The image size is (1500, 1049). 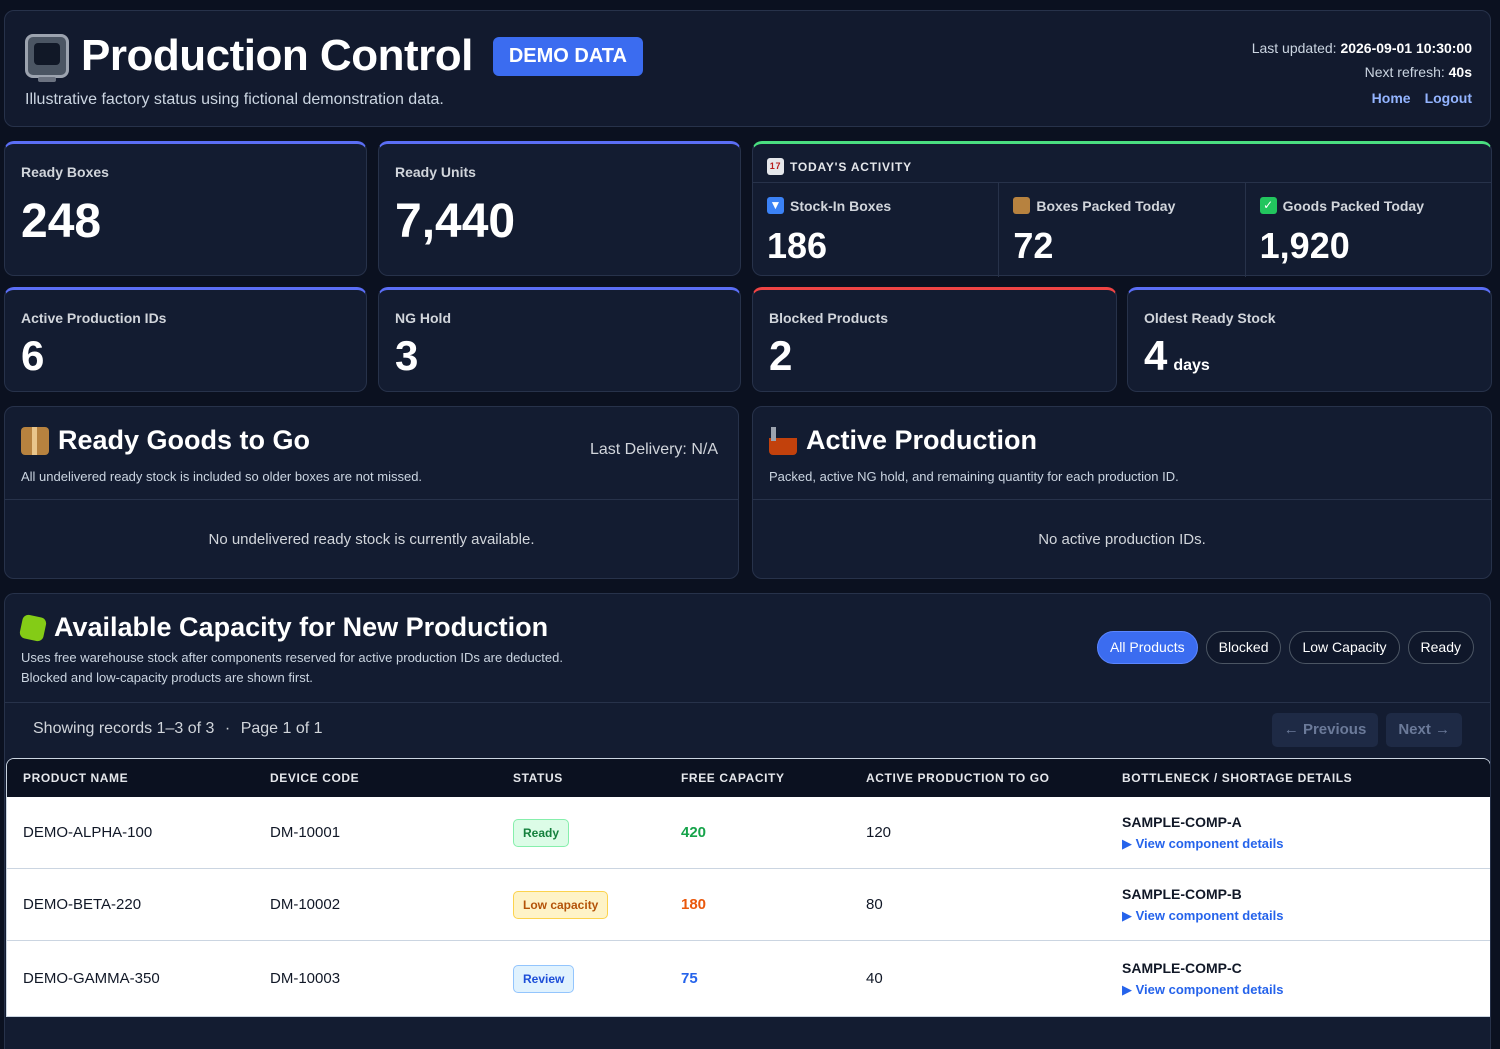 I want to click on check-icon: ✓, so click(x=1268, y=205).